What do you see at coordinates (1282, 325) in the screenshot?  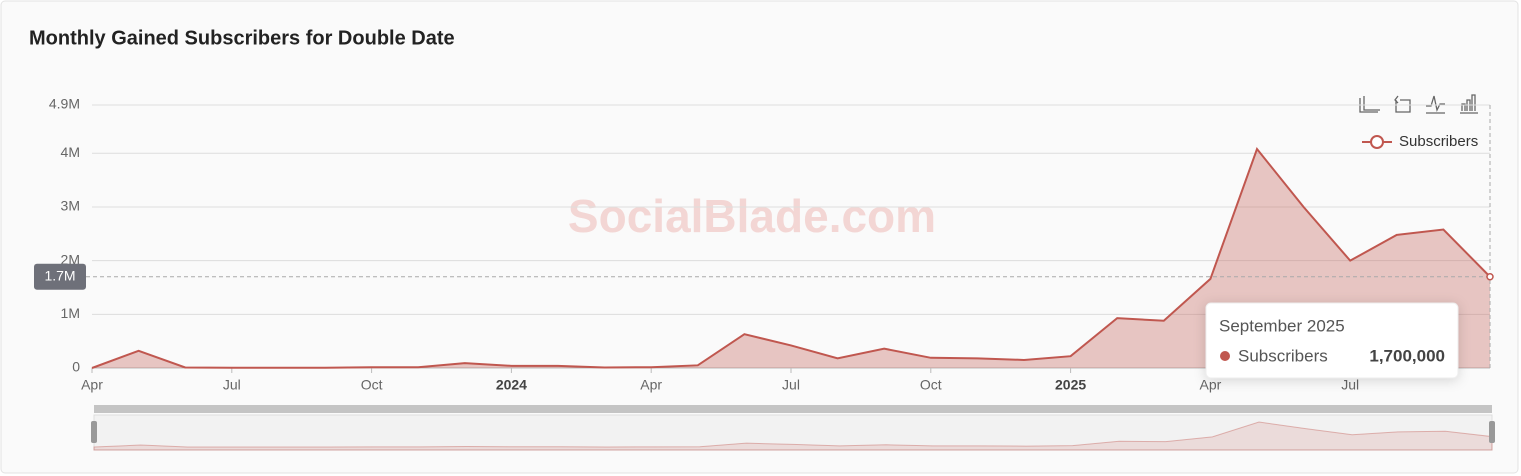 I see `tooltip-title: September 2025` at bounding box center [1282, 325].